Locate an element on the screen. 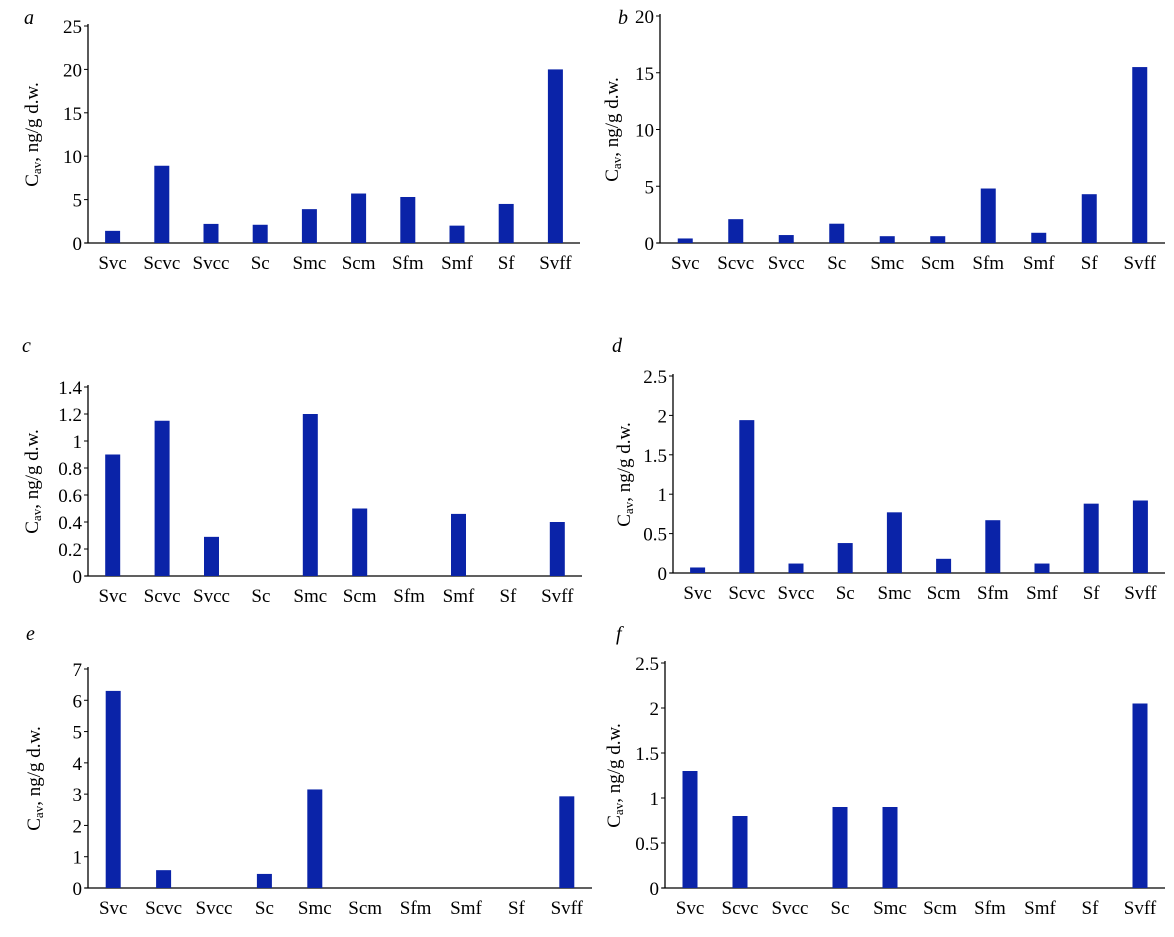 The image size is (1174, 937). bar-Sf is located at coordinates (506, 223).